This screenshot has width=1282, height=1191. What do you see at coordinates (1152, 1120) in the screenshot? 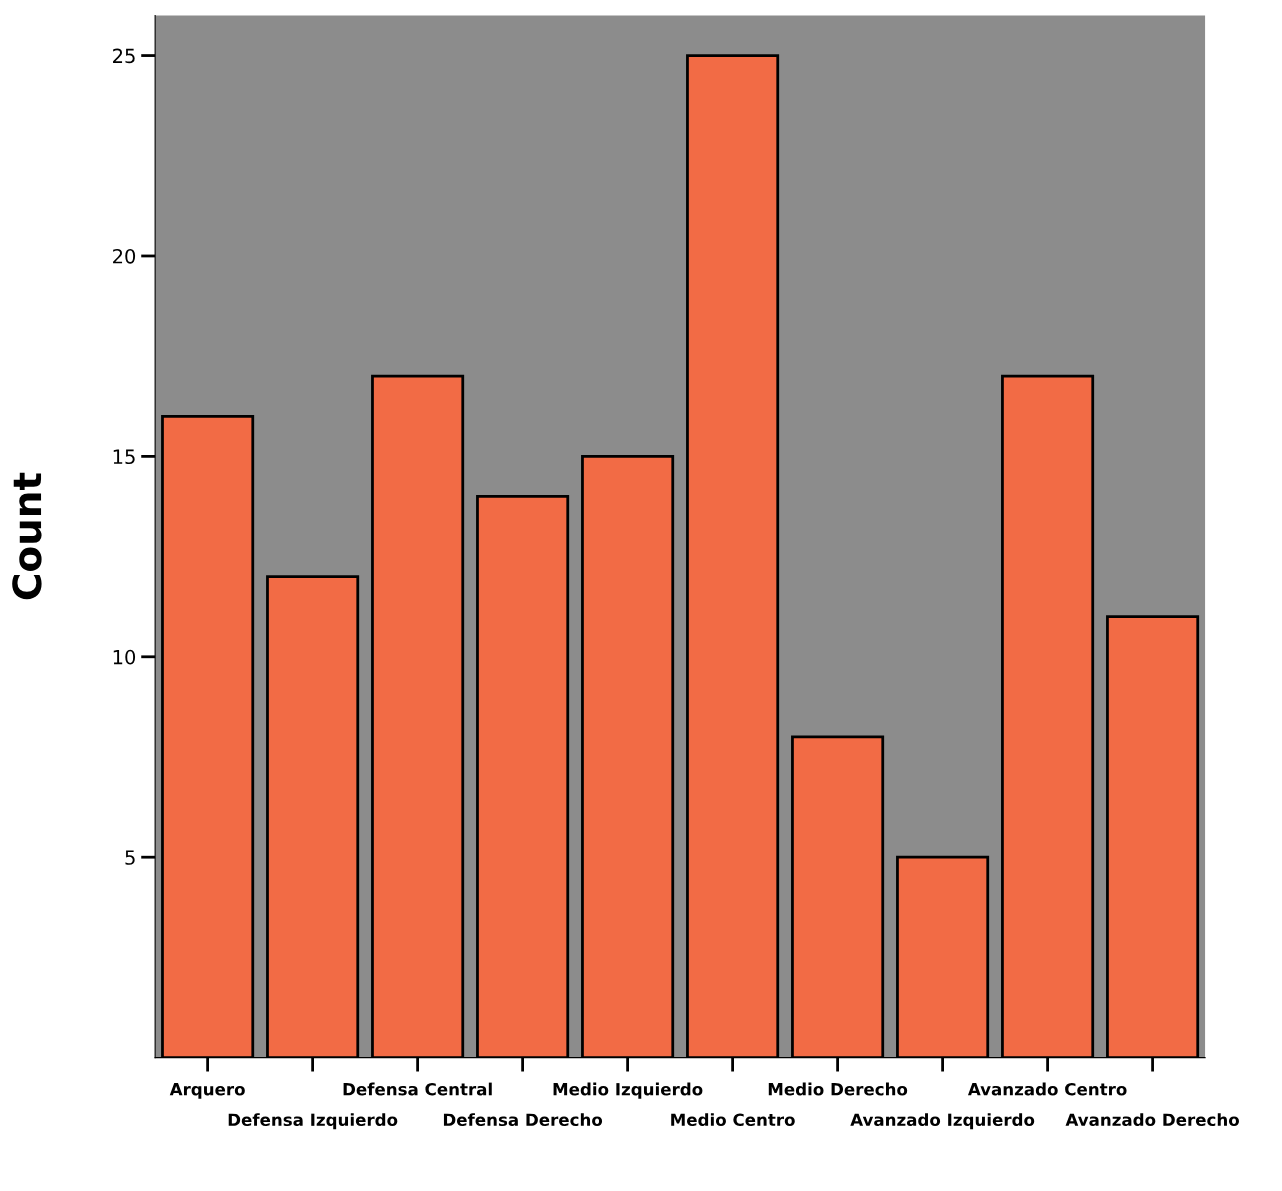
I see `x-tick-label: Avanzado Derecho` at bounding box center [1152, 1120].